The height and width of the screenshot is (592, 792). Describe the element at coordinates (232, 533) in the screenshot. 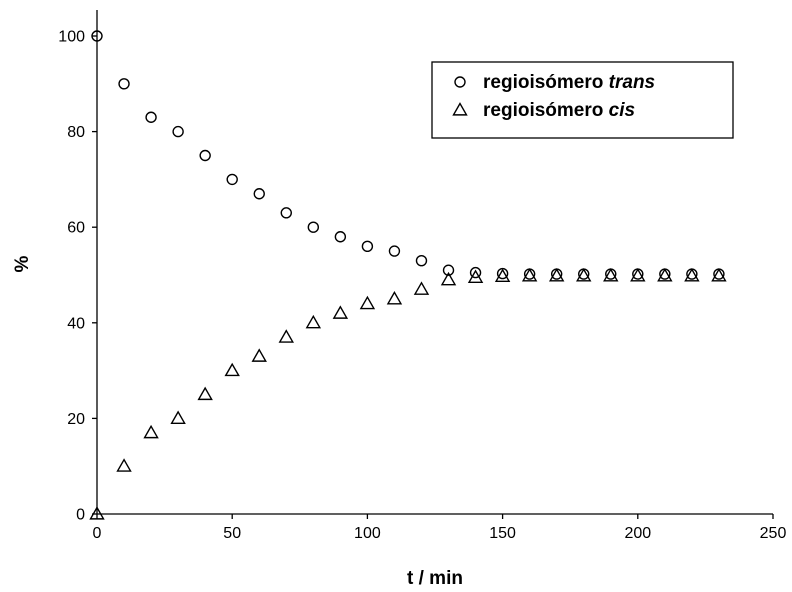

I see `x-tick-label: 50` at that location.